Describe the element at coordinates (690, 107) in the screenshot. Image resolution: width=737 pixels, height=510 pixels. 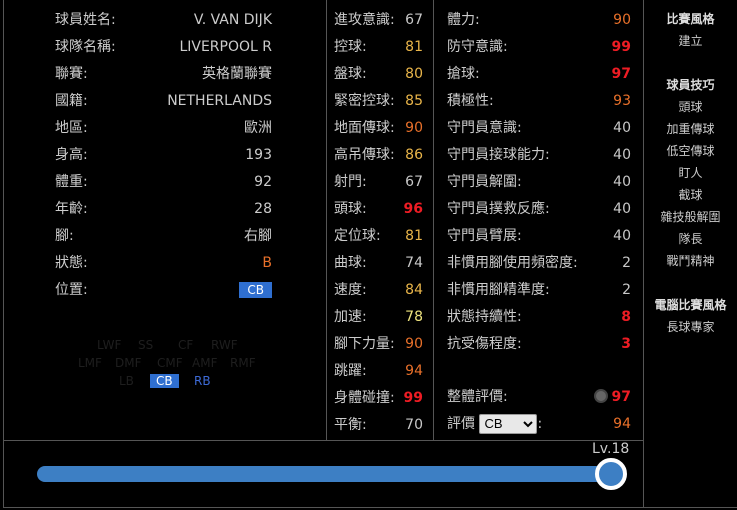
I see `skill-item: 頭球` at that location.